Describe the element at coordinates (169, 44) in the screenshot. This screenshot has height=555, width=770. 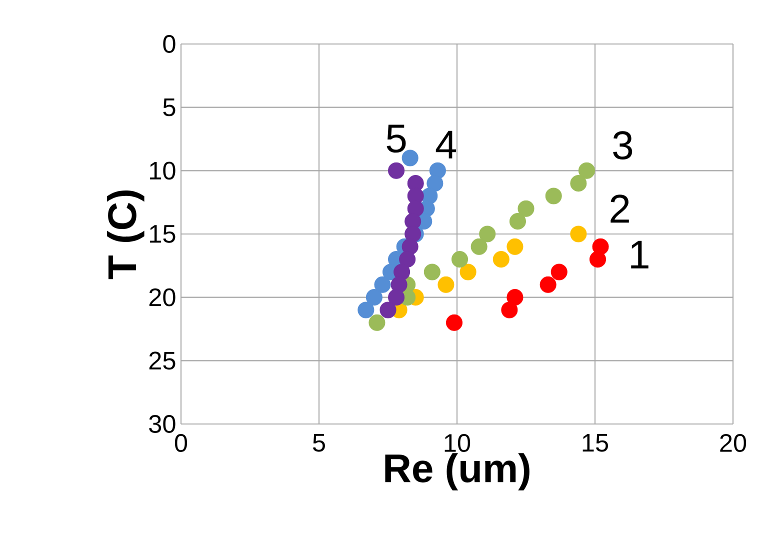
I see `y-tick-label: 0` at that location.